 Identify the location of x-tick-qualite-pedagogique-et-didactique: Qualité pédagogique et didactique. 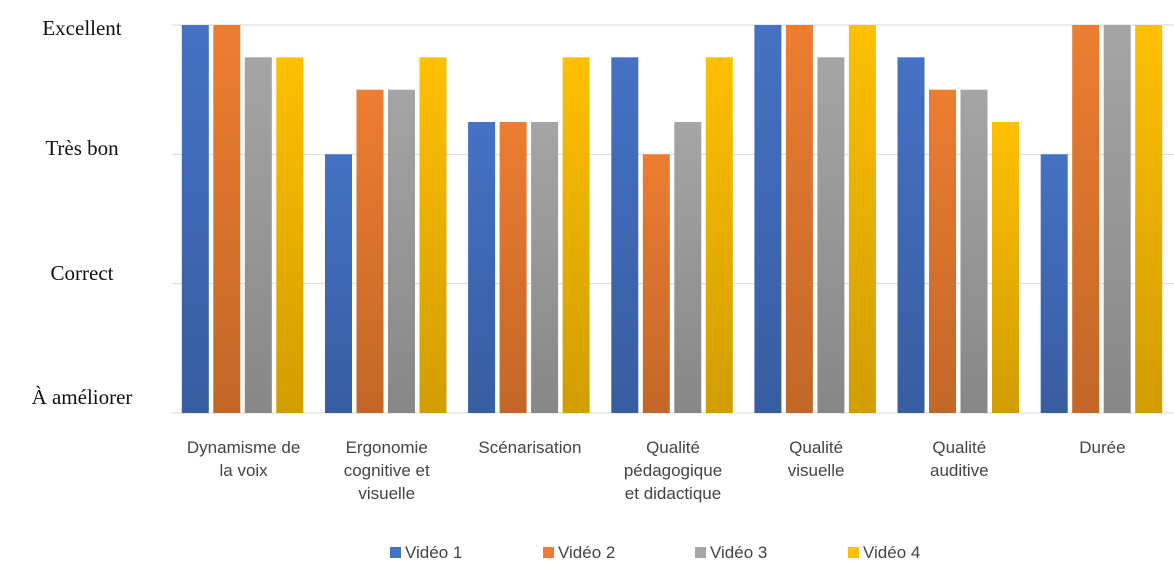
(673, 470).